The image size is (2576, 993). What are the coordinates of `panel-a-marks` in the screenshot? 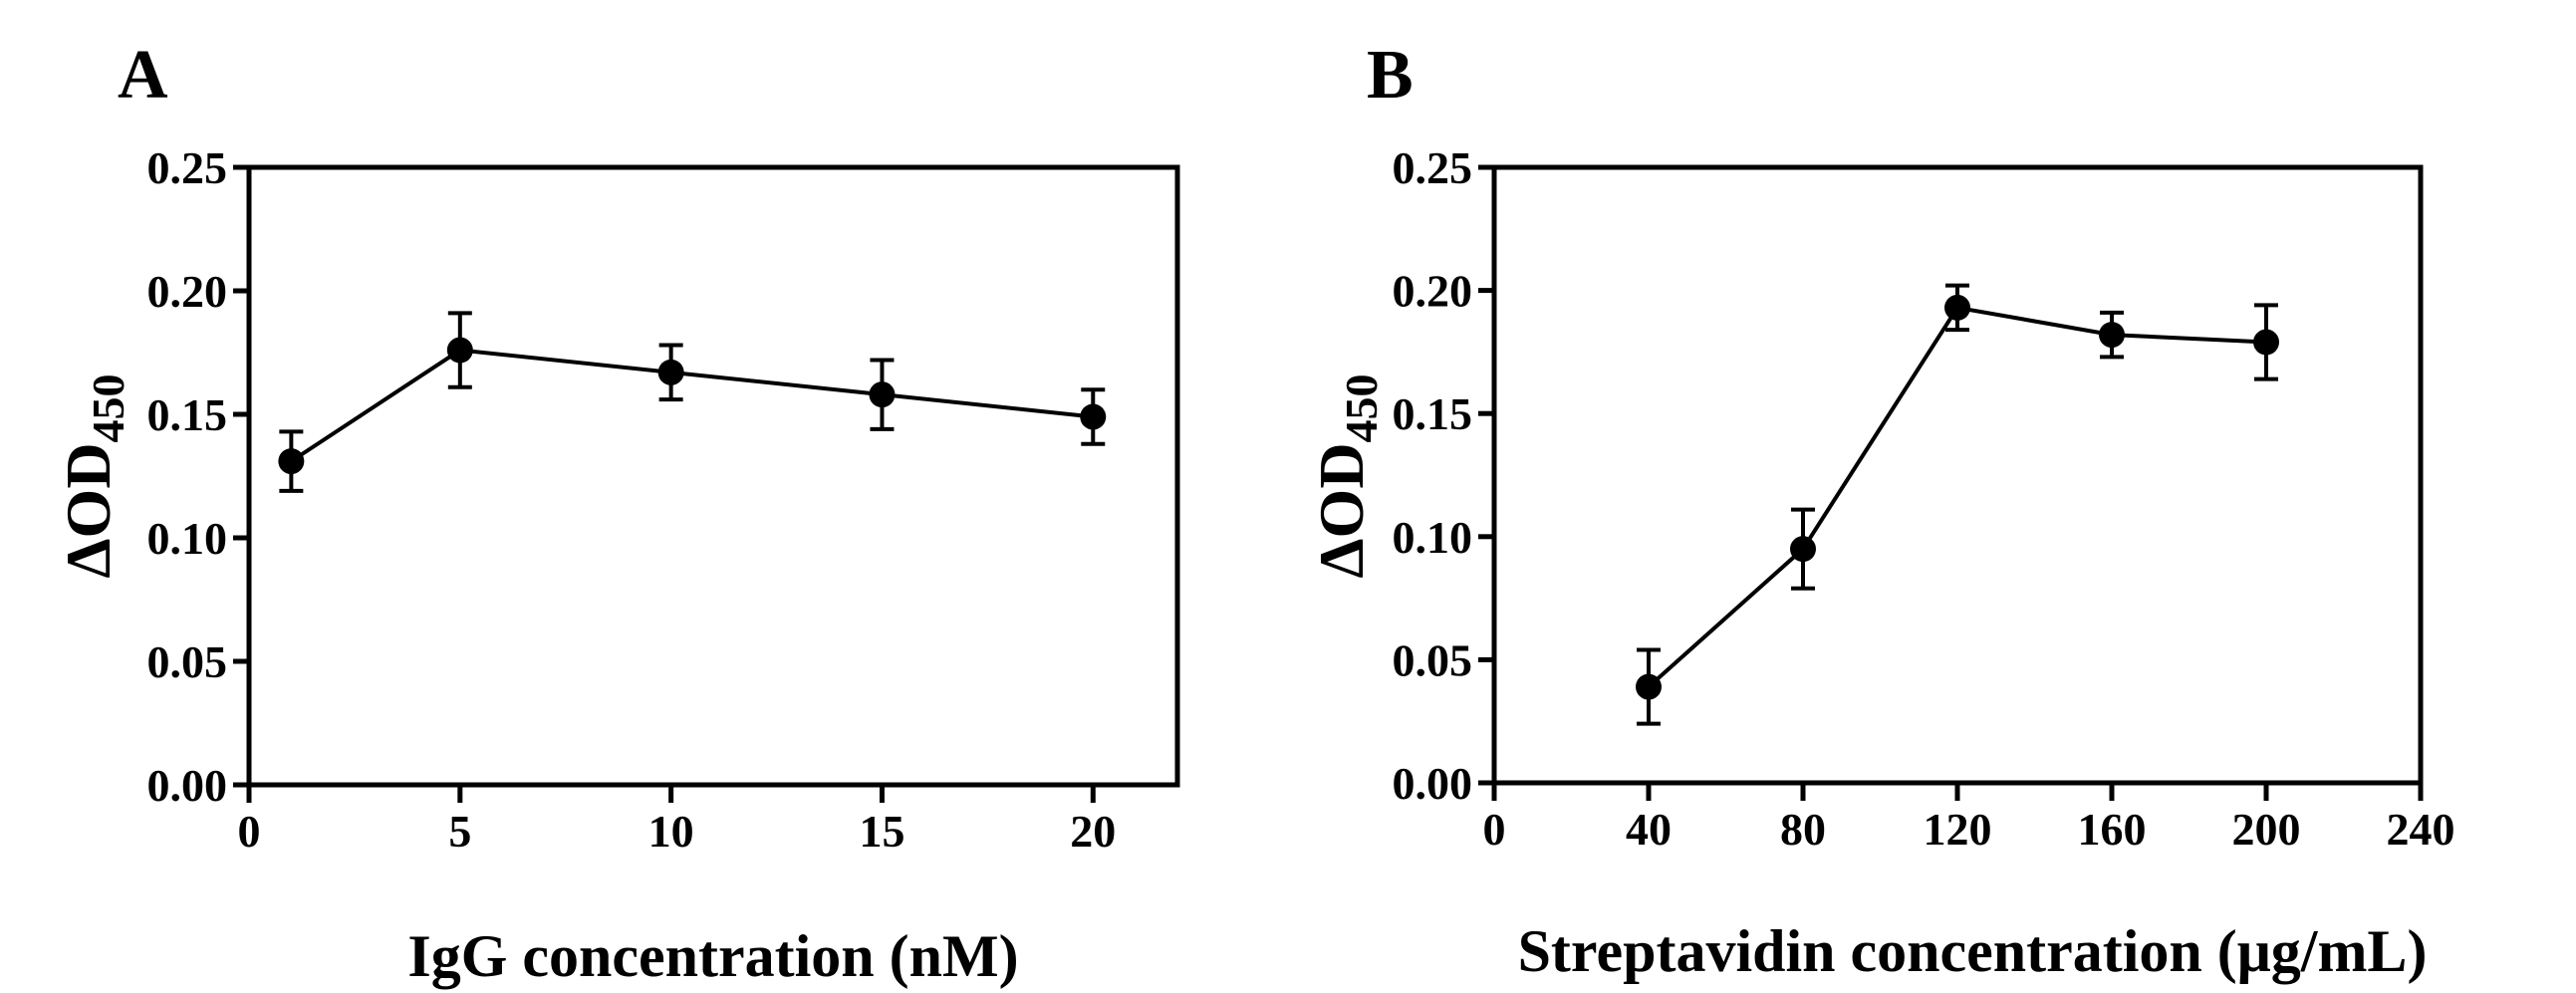 It's located at (692, 402).